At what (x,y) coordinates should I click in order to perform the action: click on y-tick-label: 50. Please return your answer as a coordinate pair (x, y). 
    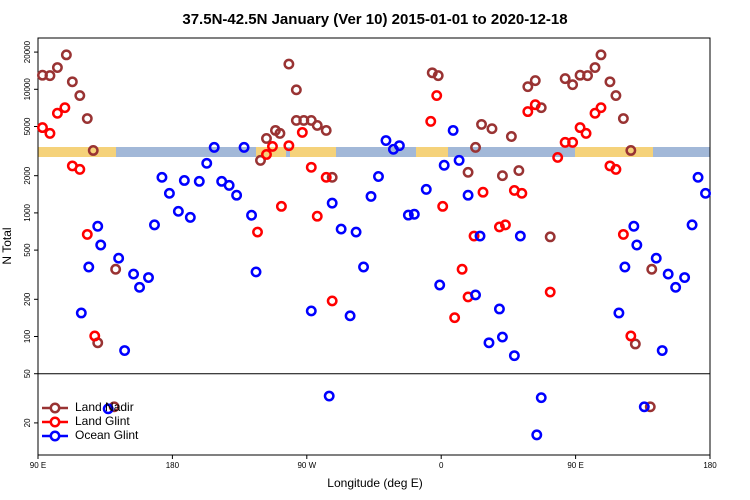
    Looking at the image, I should click on (27, 373).